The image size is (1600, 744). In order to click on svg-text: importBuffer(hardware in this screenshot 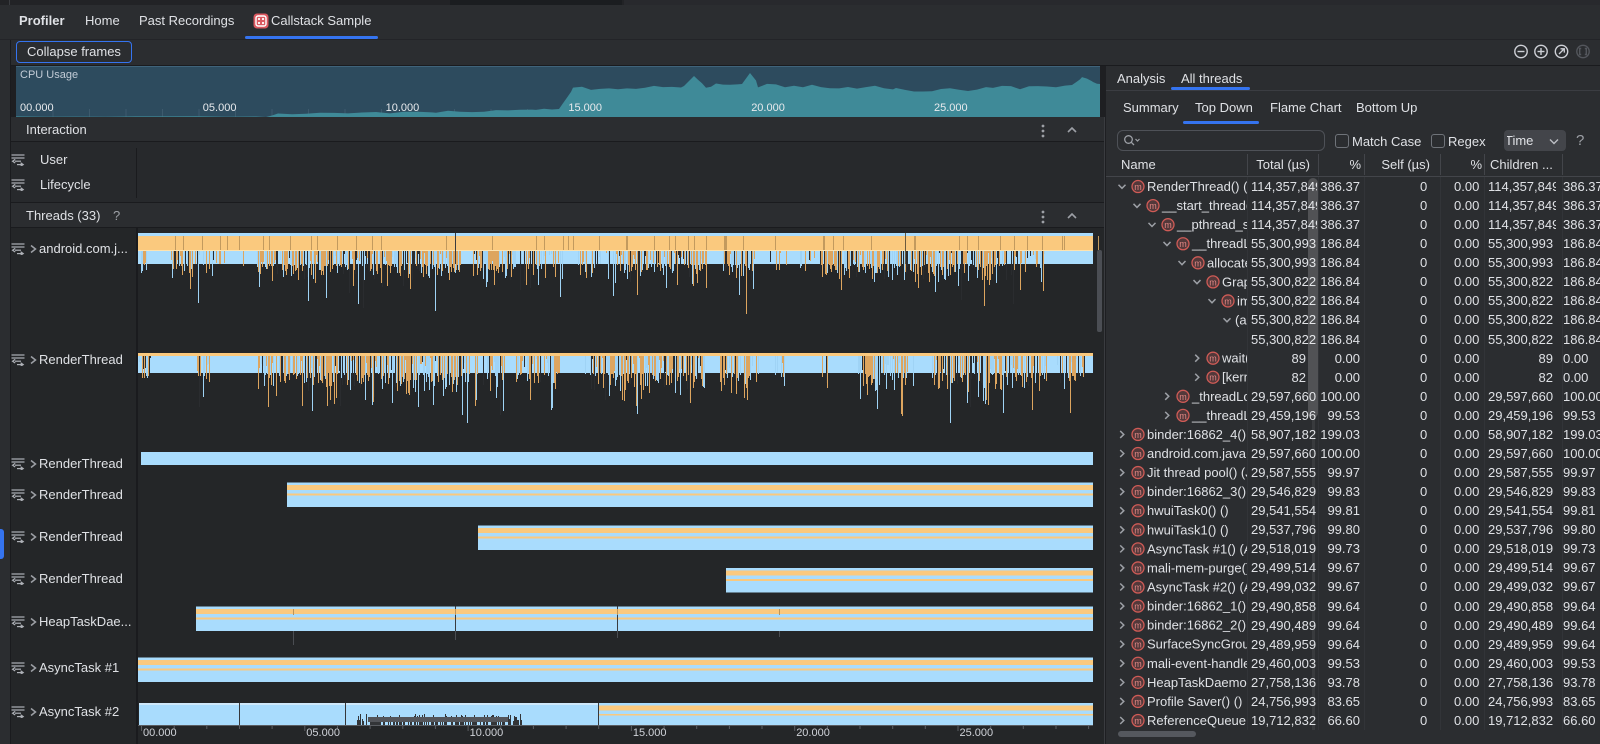, I will do `click(1242, 300)`.